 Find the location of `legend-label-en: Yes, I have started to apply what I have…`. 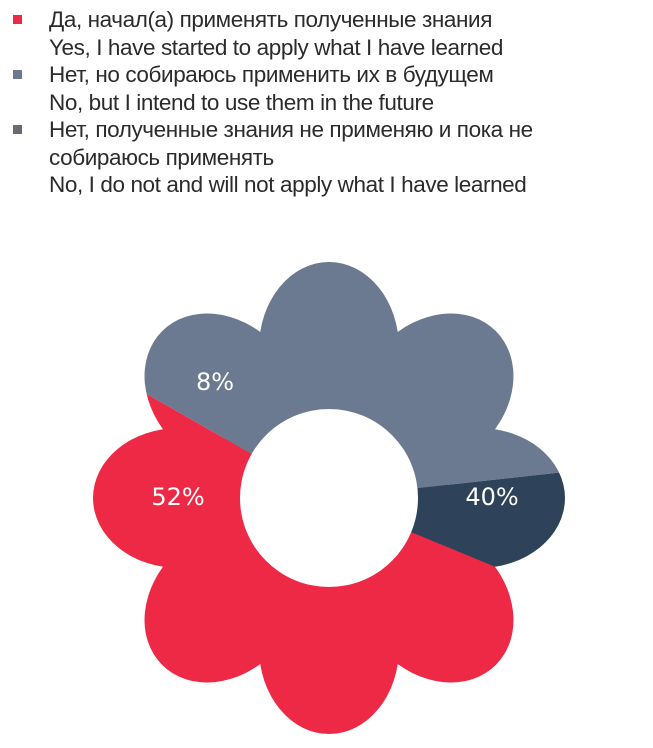

legend-label-en: Yes, I have started to apply what I have… is located at coordinates (276, 47).